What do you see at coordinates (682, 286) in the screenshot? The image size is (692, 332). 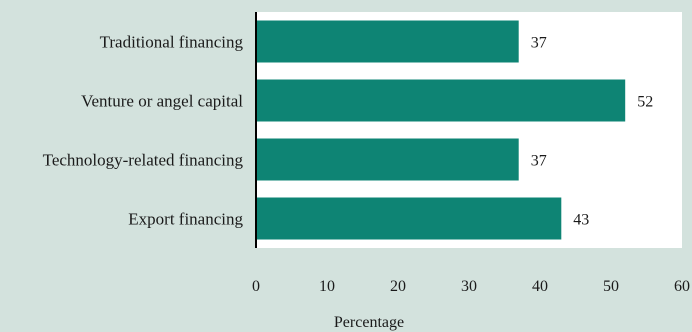 I see `x-tick-label-60: 60` at bounding box center [682, 286].